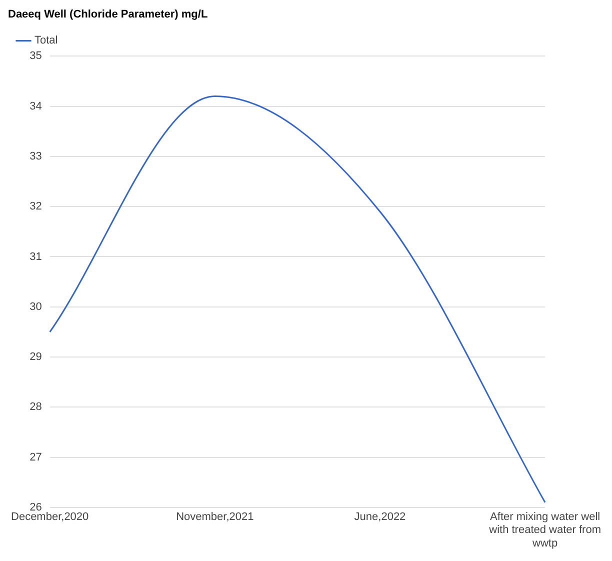  I want to click on chart-title: Daeeq Well (Chloride Parameter) mg/L, so click(108, 14).